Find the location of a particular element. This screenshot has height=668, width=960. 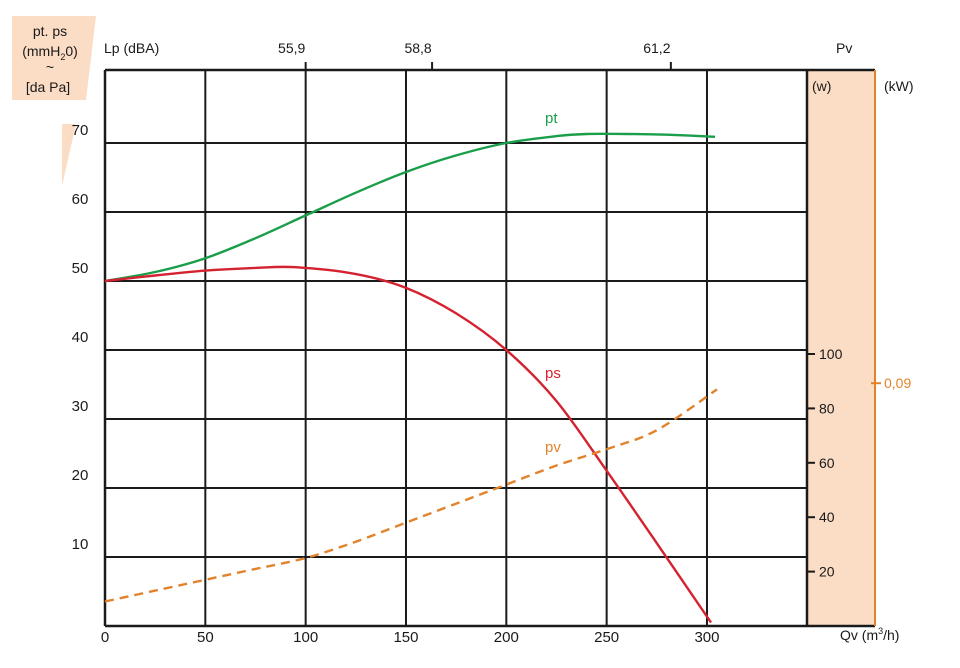

w-tick-label-80: 80 is located at coordinates (827, 408).